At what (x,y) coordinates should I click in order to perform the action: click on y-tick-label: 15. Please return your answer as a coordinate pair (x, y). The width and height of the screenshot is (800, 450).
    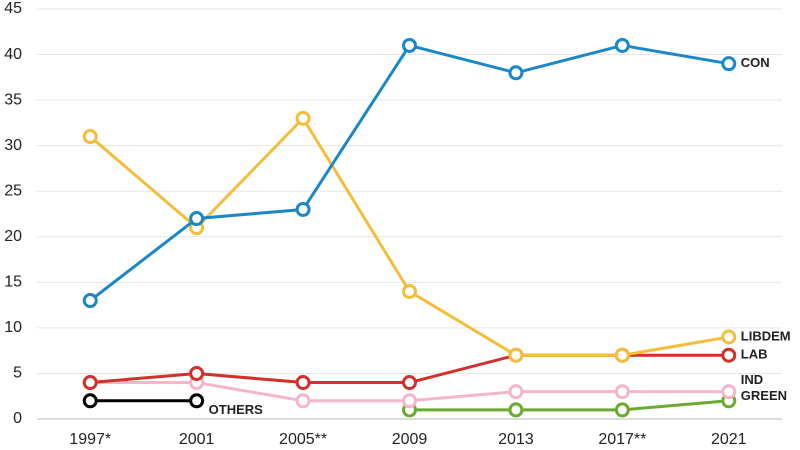
    Looking at the image, I should click on (13, 282).